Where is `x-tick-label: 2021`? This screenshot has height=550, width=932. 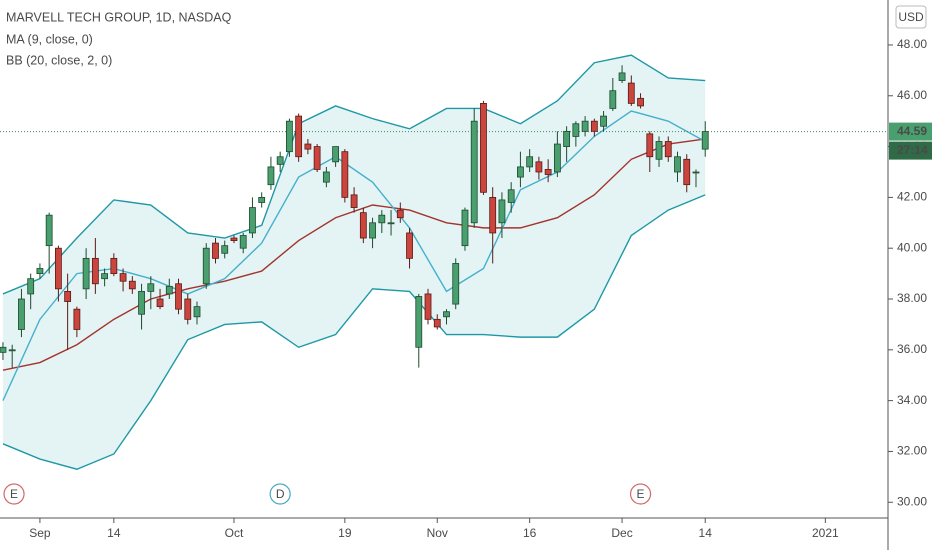
x-tick-label: 2021 is located at coordinates (825, 533).